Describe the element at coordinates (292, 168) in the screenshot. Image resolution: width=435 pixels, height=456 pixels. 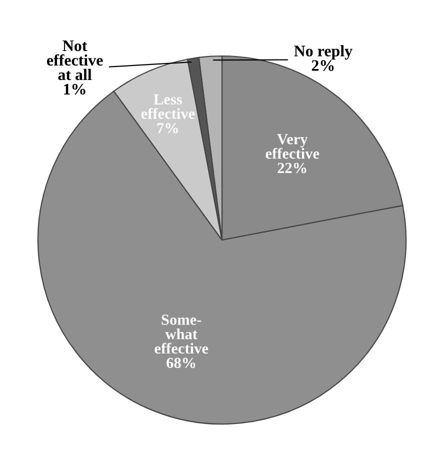
I see `data-label: 22%` at that location.